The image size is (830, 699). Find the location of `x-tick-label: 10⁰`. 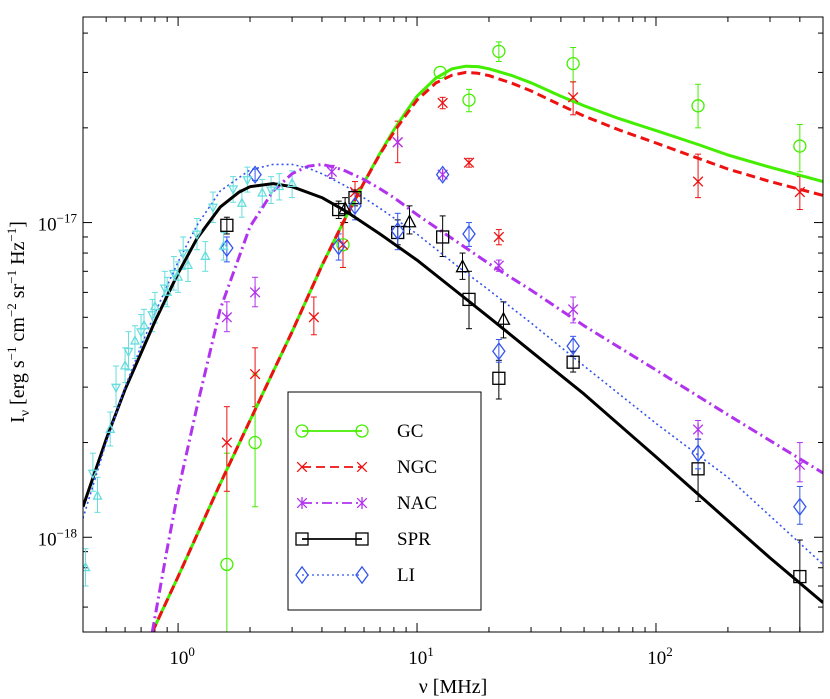

x-tick-label: 10⁰ is located at coordinates (182, 656).